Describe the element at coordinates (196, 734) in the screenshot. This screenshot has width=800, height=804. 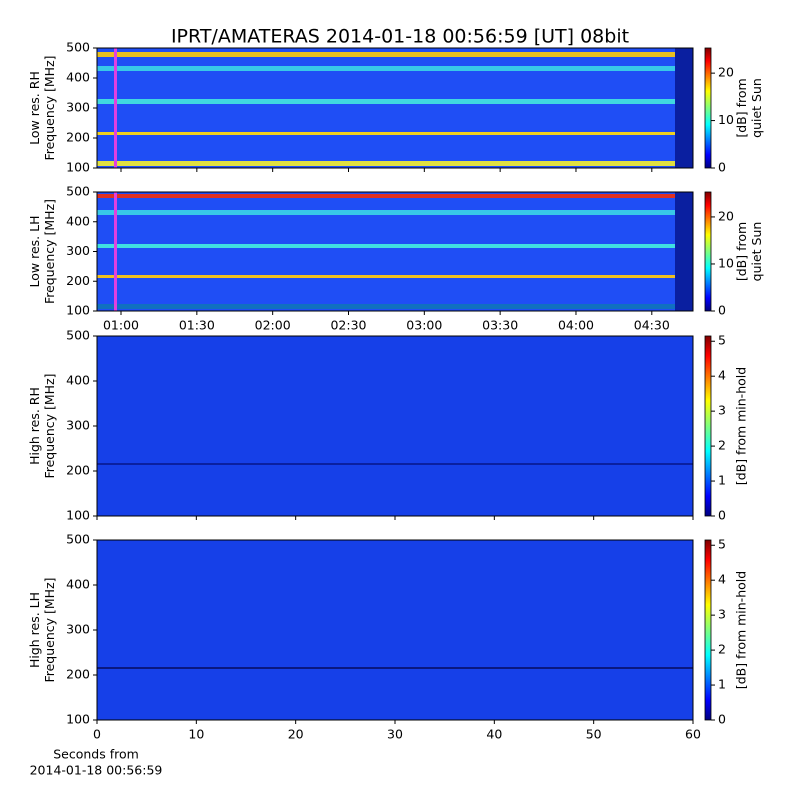
I see `x-tick-label: 10` at that location.